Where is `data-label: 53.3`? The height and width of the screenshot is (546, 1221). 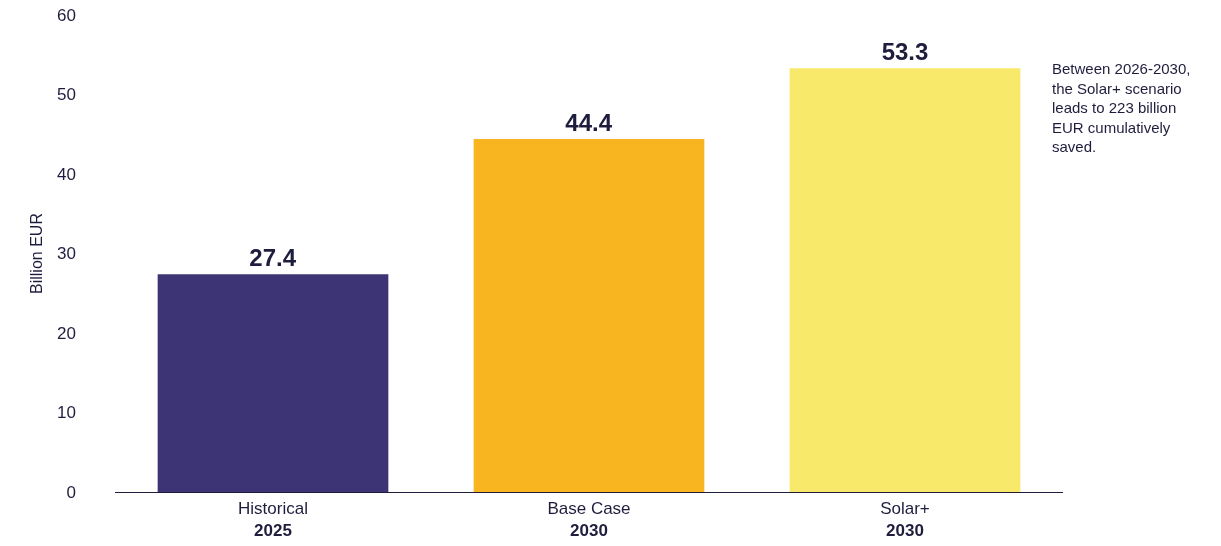 data-label: 53.3 is located at coordinates (905, 52).